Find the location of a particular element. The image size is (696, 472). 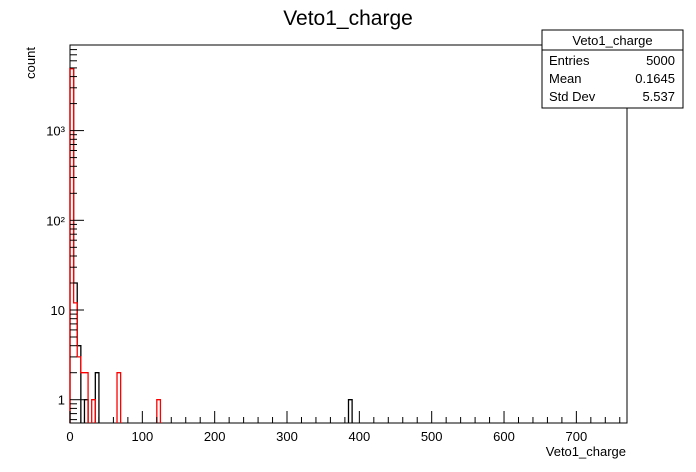

y-tick-label: 1 is located at coordinates (61, 400).